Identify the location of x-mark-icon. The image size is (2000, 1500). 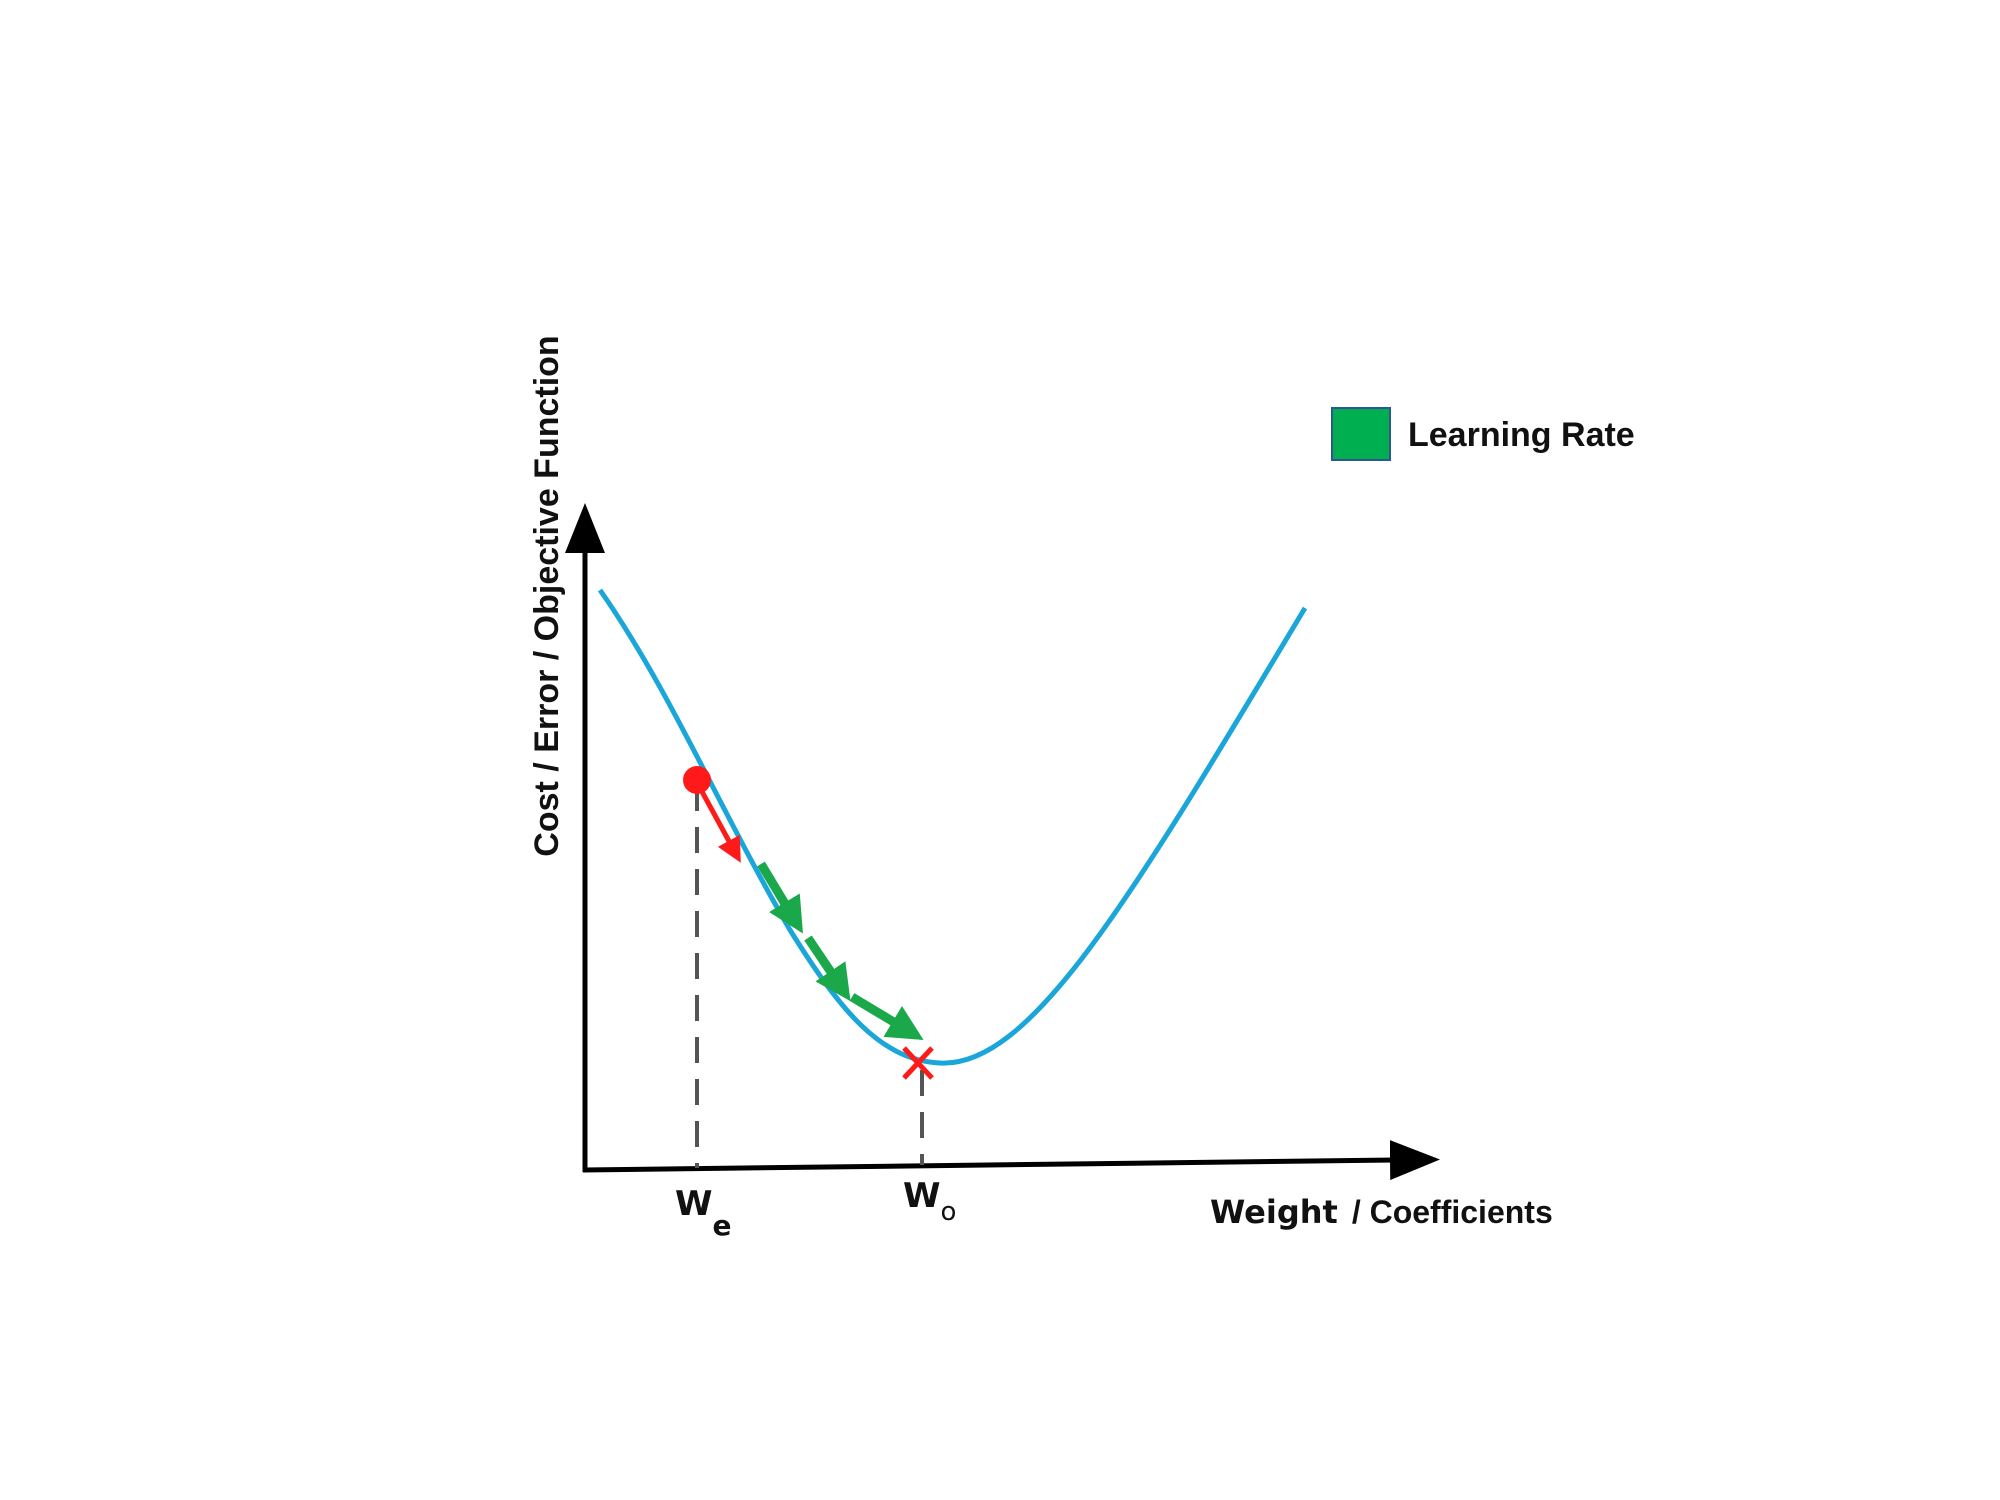
(918, 1063).